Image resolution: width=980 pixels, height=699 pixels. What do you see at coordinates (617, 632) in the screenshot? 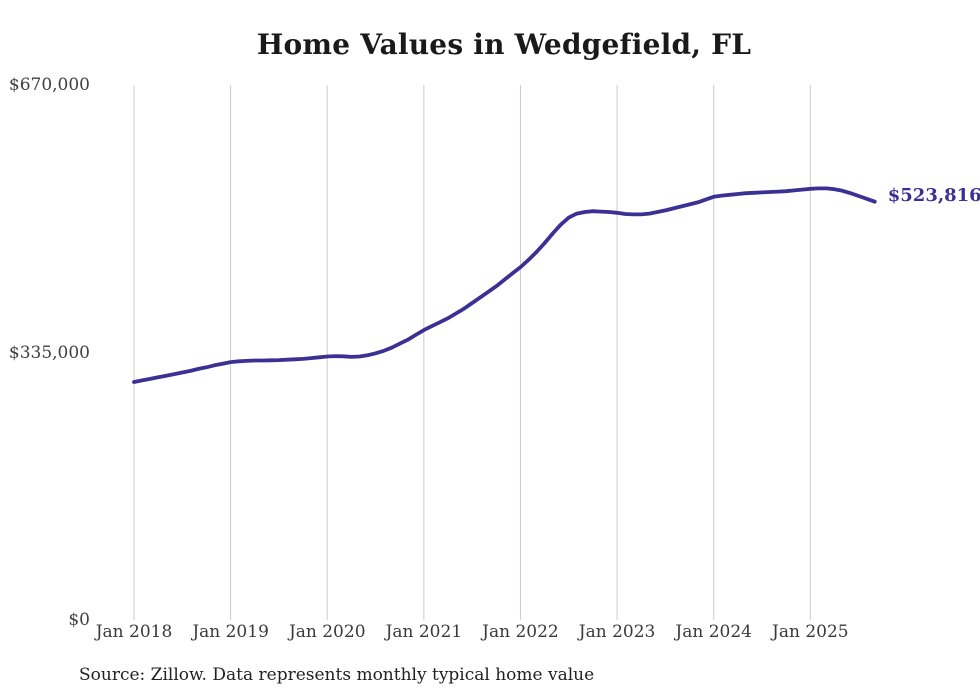
I see `x-tick-label: Jan 2023` at bounding box center [617, 632].